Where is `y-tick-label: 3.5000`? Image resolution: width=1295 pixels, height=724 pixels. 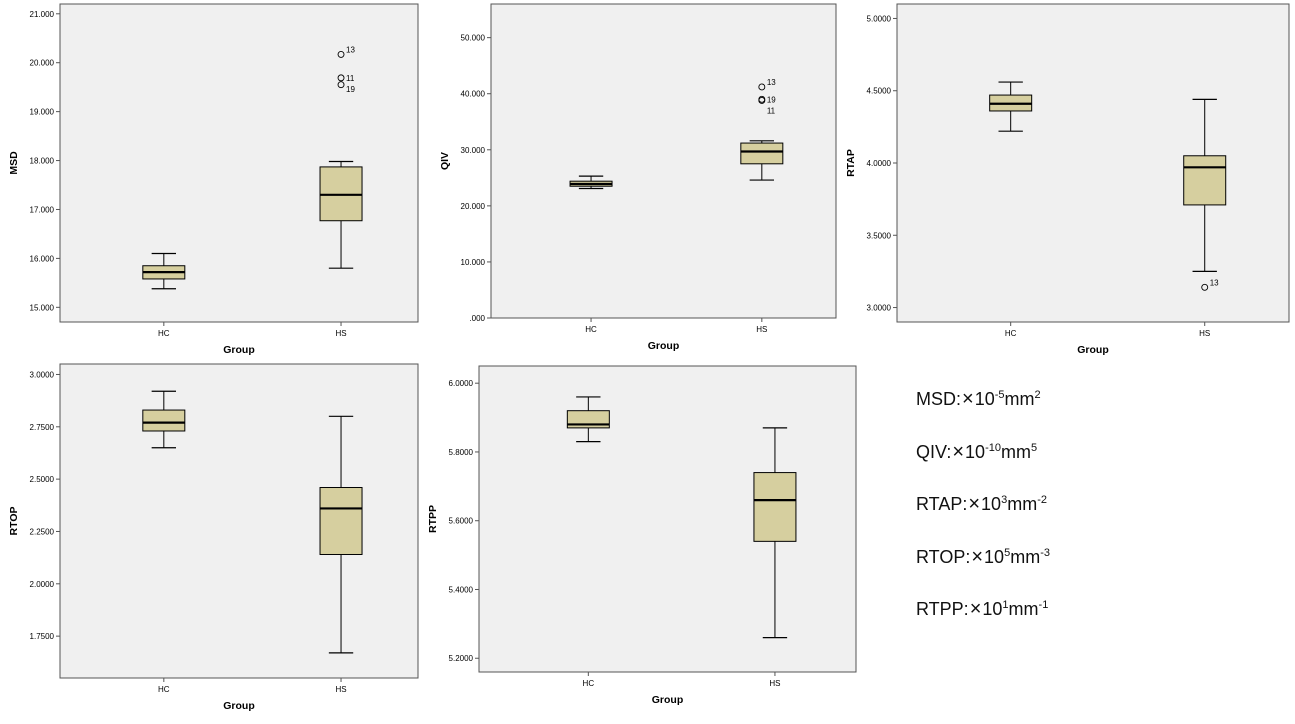 y-tick-label: 3.5000 is located at coordinates (879, 235).